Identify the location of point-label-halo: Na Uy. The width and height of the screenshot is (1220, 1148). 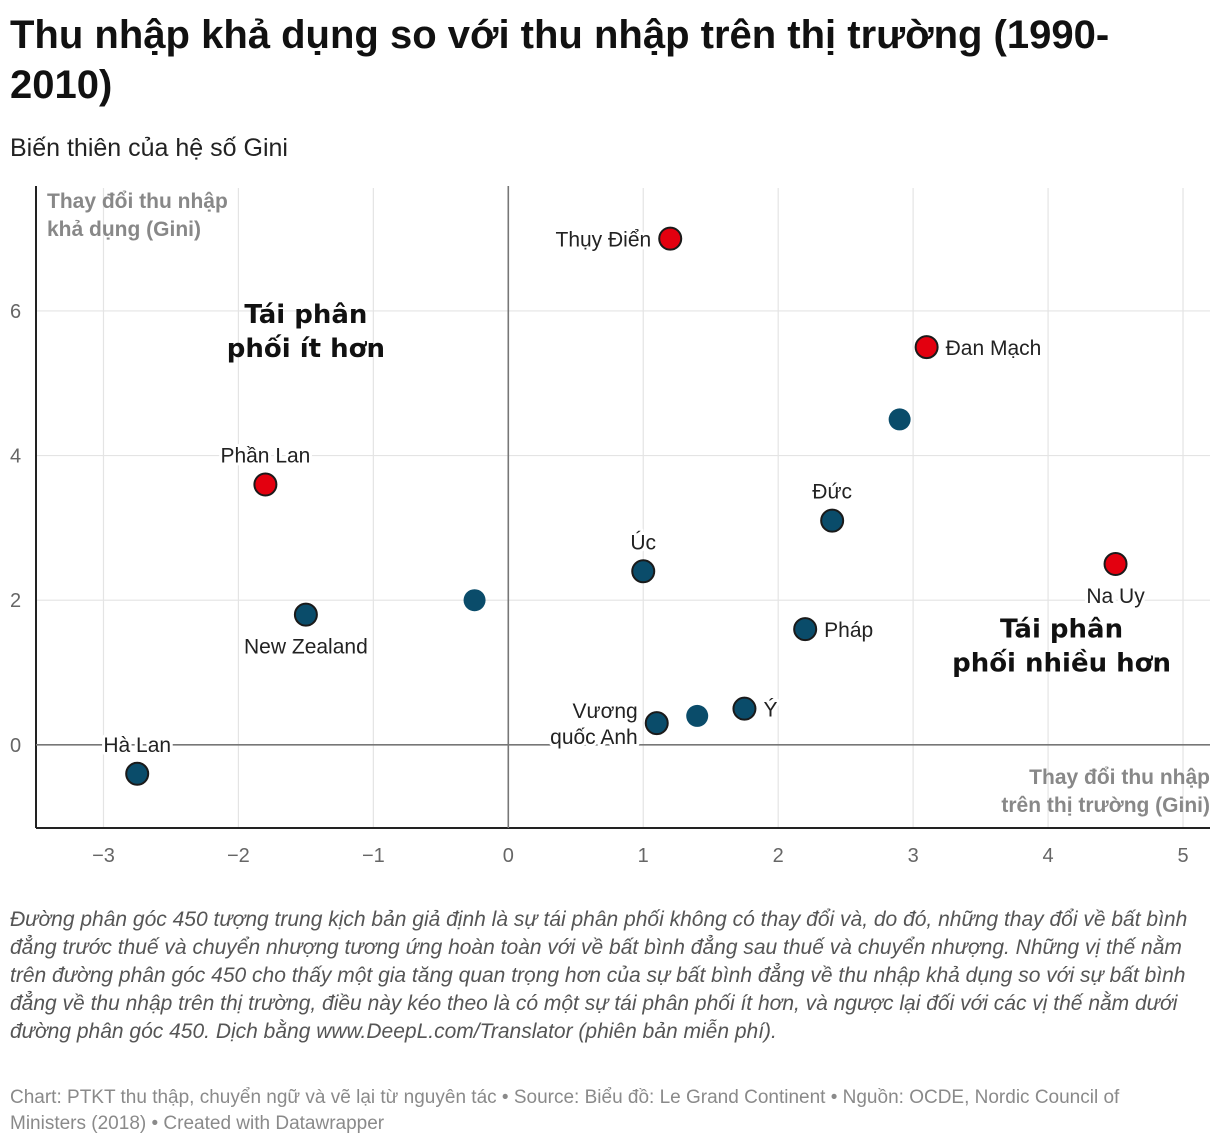
(1115, 596).